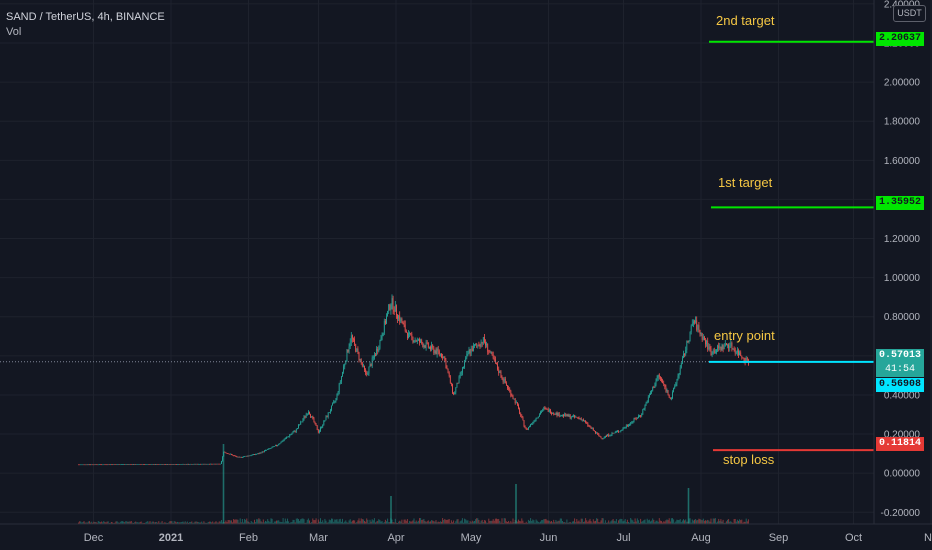 The height and width of the screenshot is (550, 932). I want to click on symbol-title: SAND / TetherUS, 4h, BINANCE, so click(85, 17).